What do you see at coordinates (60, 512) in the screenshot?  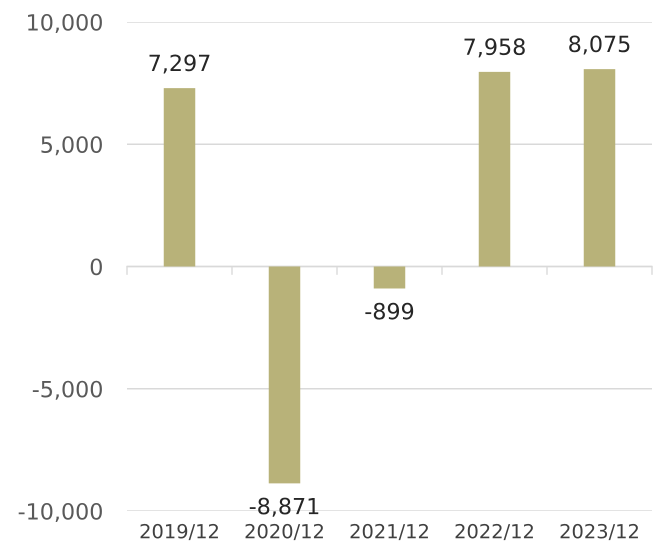 I see `y-tick-label: -10,000` at bounding box center [60, 512].